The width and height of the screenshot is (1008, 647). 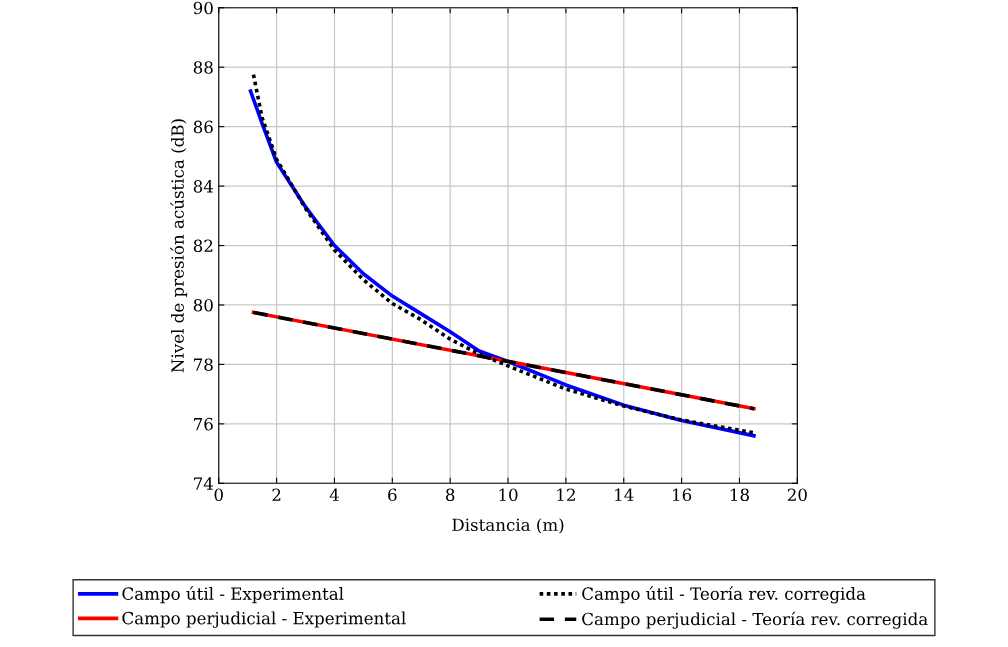 What do you see at coordinates (203, 67) in the screenshot?
I see `y-tick-label: 88` at bounding box center [203, 67].